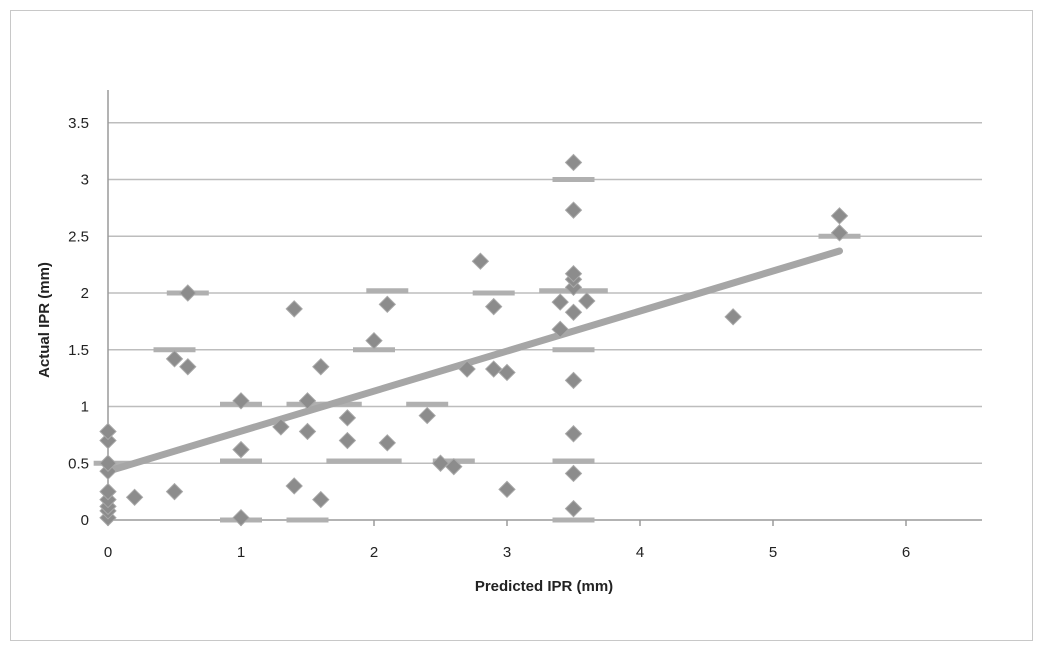 This screenshot has width=1038, height=652. I want to click on x-tick-label: 0, so click(108, 552).